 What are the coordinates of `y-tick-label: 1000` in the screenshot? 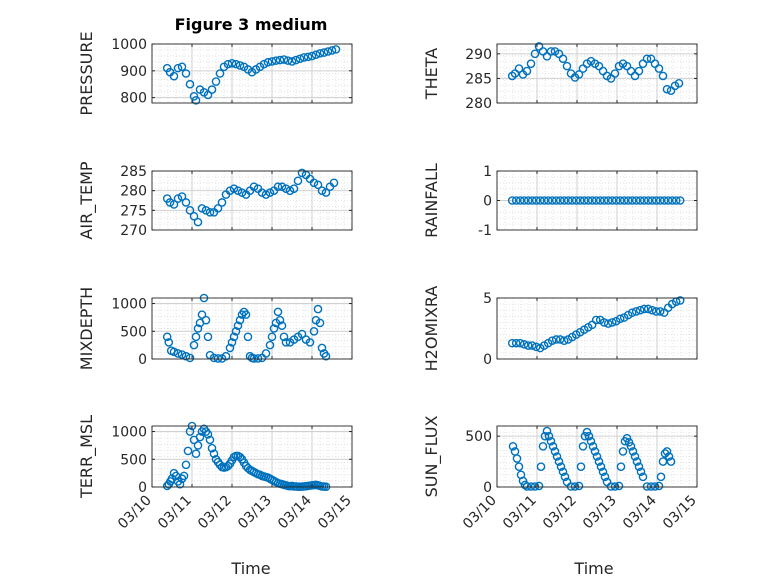 It's located at (129, 433).